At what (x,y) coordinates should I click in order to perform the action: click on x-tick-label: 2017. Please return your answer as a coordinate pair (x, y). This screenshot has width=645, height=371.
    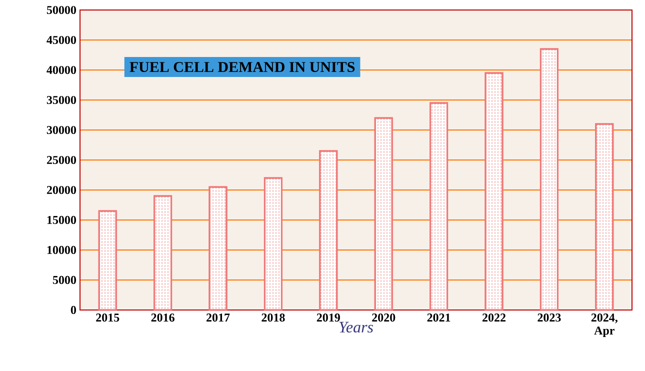
    Looking at the image, I should click on (218, 318).